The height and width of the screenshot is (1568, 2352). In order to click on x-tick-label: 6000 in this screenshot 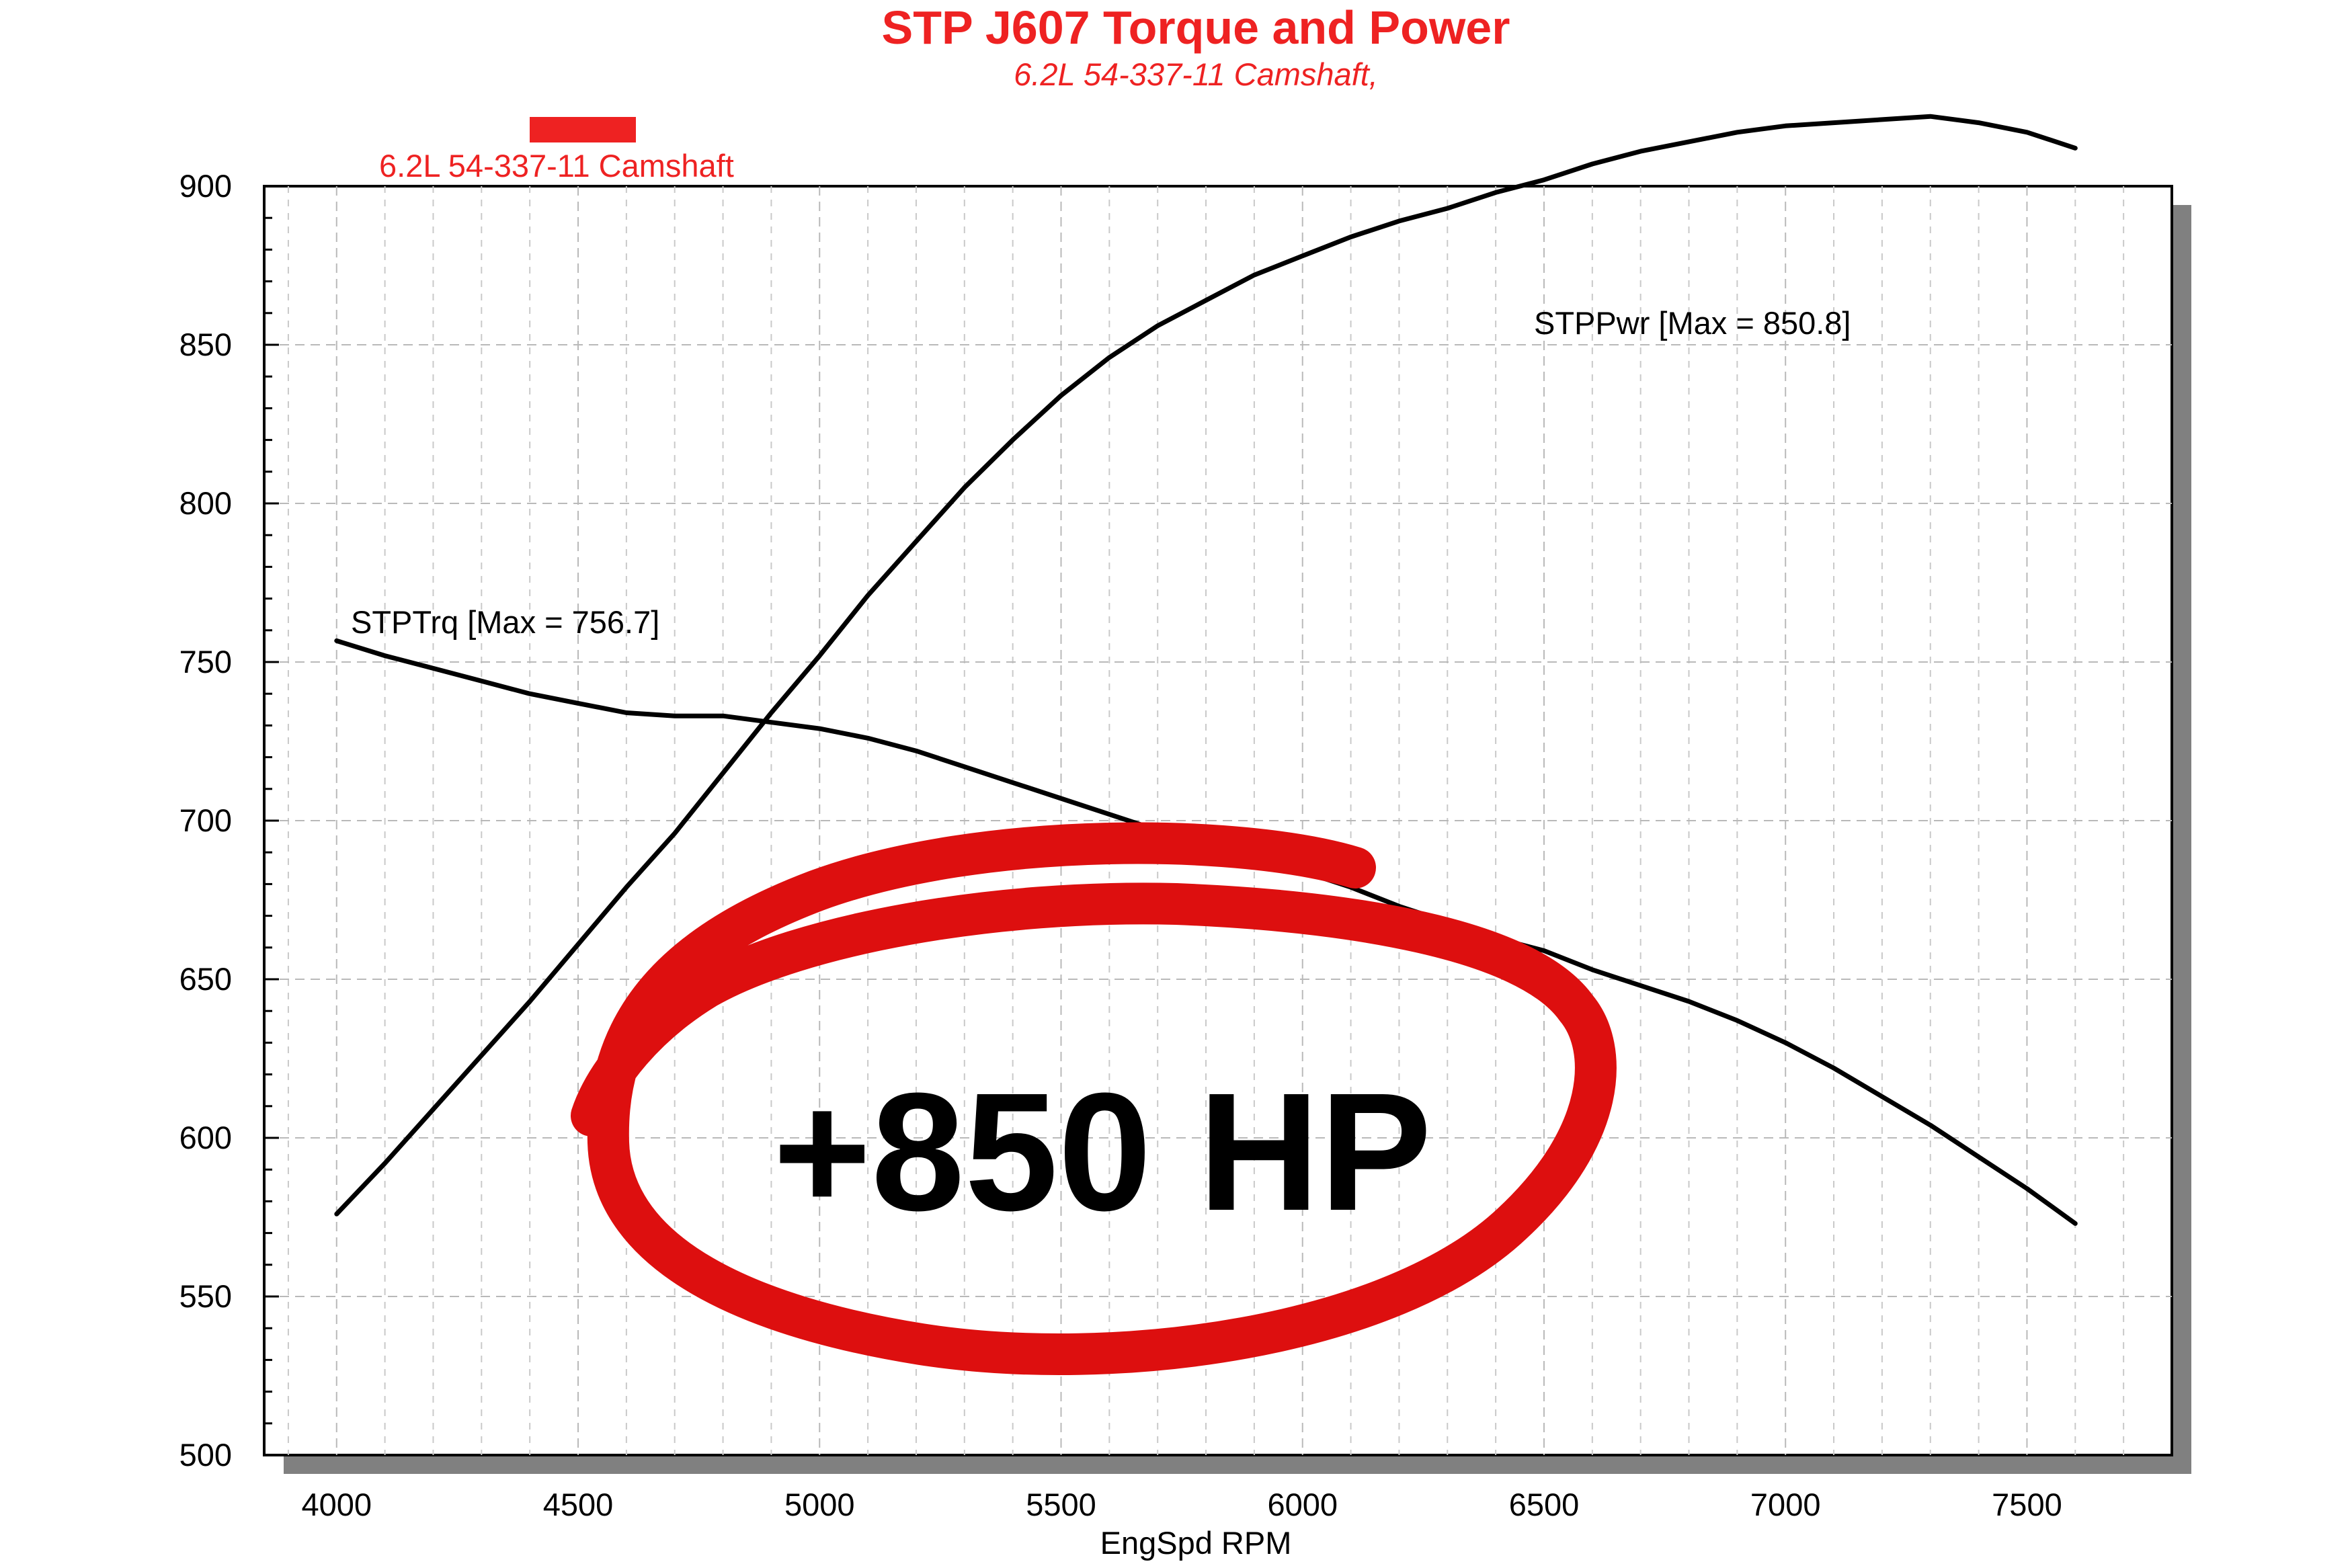, I will do `click(1302, 1505)`.